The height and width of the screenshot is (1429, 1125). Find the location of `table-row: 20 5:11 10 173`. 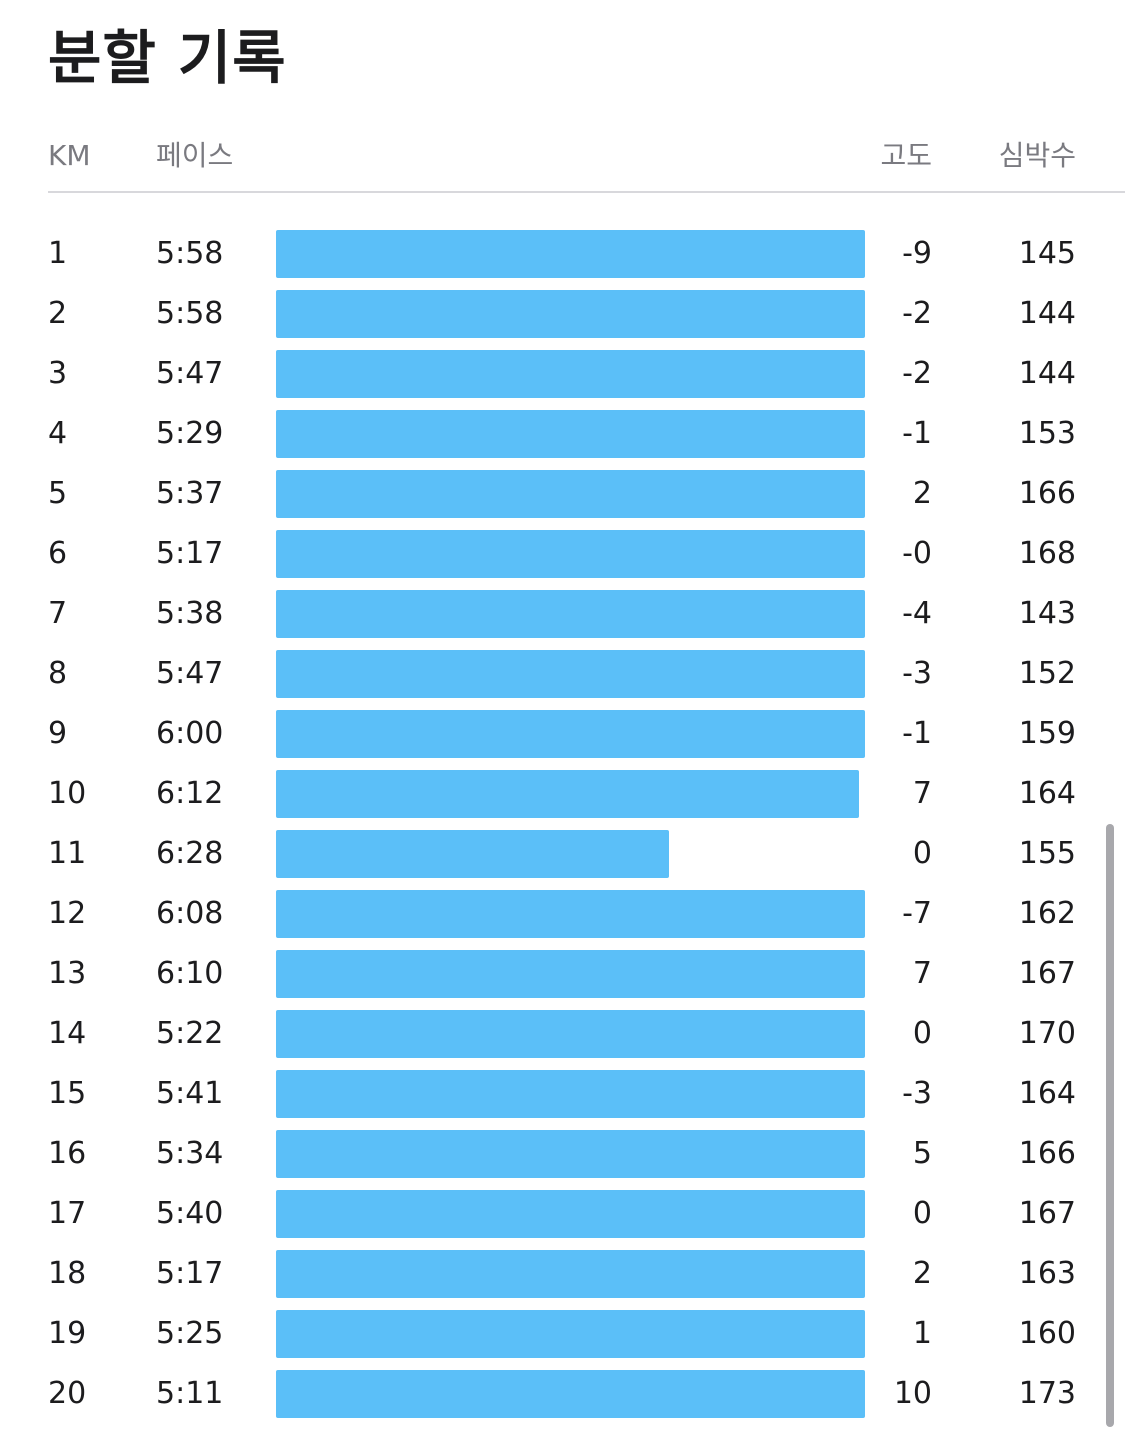

table-row: 20 5:11 10 173 is located at coordinates (562, 1394).